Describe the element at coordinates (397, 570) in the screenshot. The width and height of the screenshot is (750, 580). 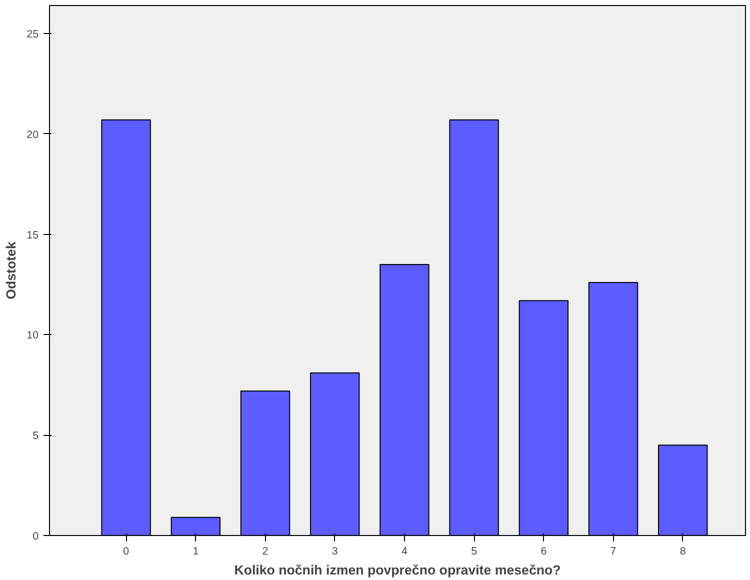
I see `x-axis-title: Koliko nočnih izmen povprečno opravite mesečno?` at that location.